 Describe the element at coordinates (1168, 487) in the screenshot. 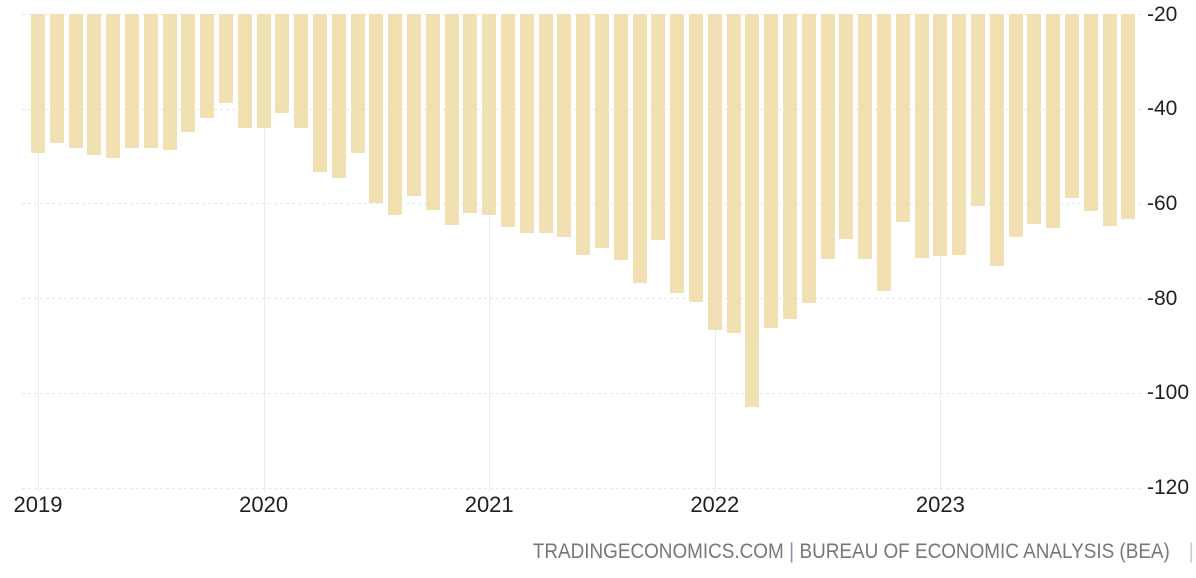

I see `y-axis-tick-label: -120` at that location.